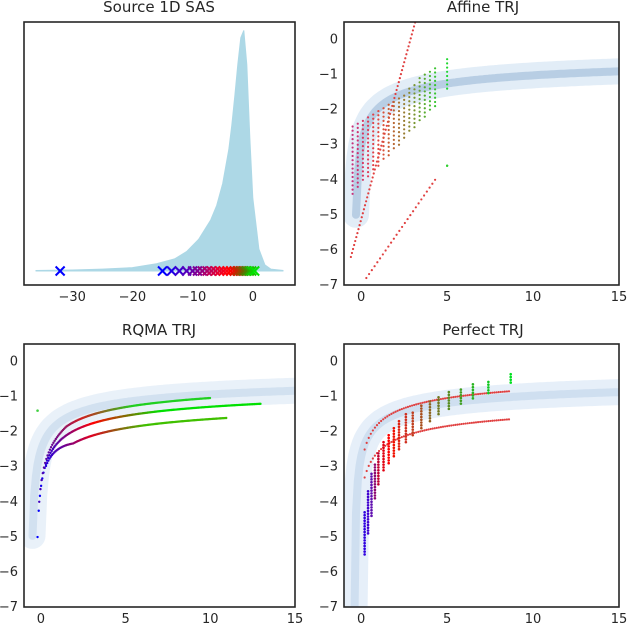  Describe the element at coordinates (71, 297) in the screenshot. I see `x-tick-label: −30` at that location.